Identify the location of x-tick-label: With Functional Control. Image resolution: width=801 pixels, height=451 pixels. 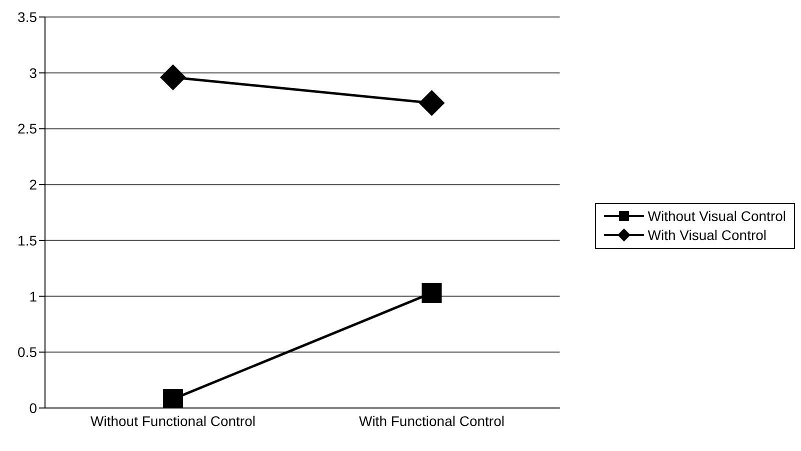
(431, 420).